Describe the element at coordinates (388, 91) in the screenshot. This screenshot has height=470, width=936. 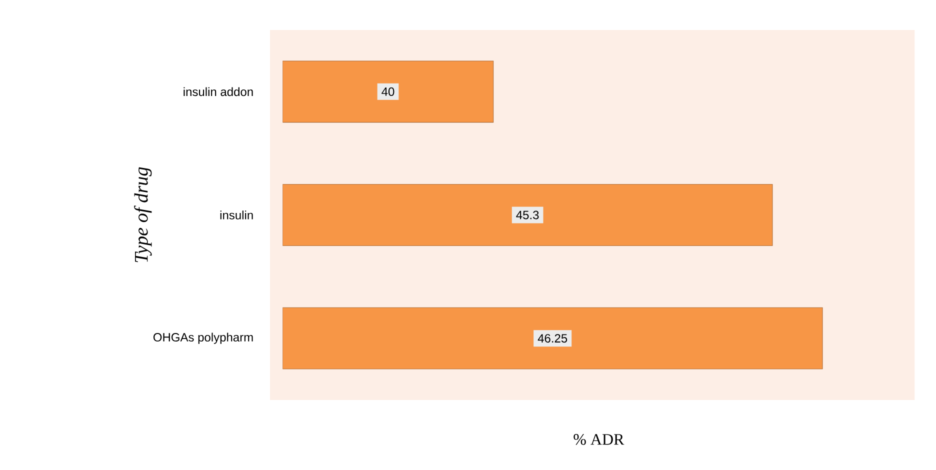
I see `data-label: 40` at that location.